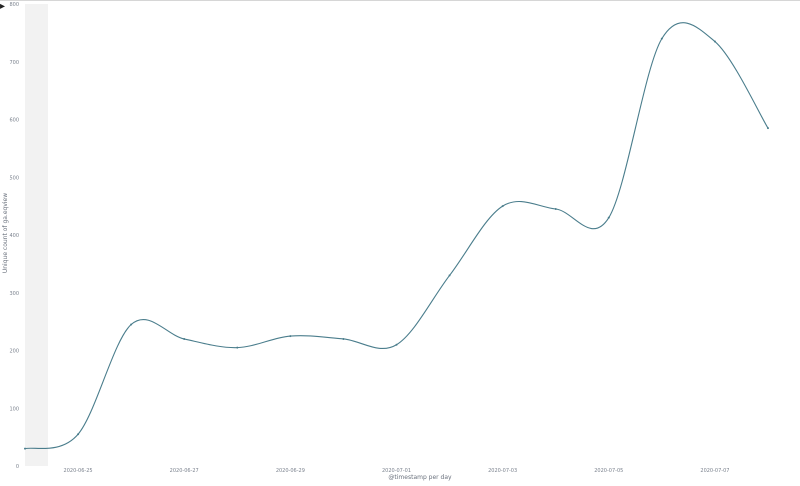 This screenshot has height=486, width=800. I want to click on y-tick-label: 300, so click(14, 294).